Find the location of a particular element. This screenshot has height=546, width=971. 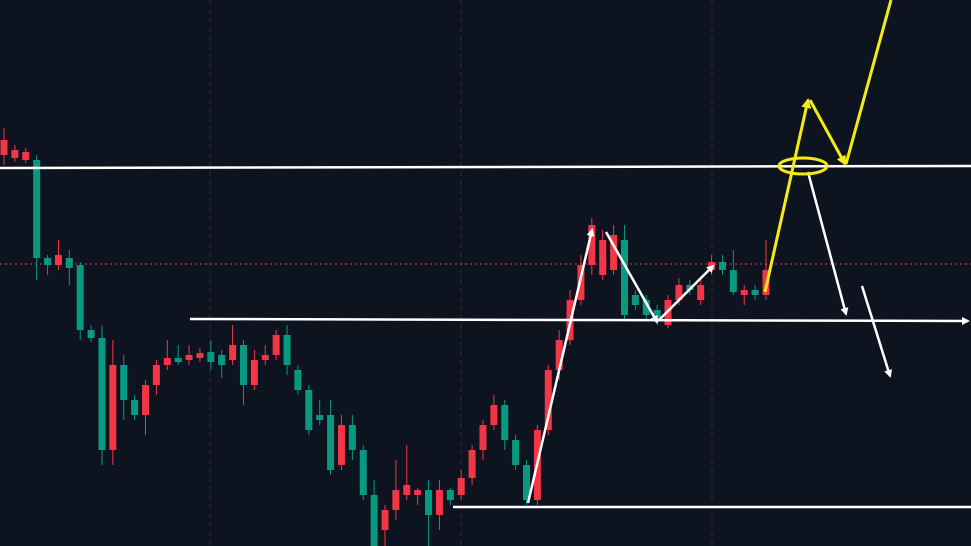

breakout-ellipse is located at coordinates (803, 166).